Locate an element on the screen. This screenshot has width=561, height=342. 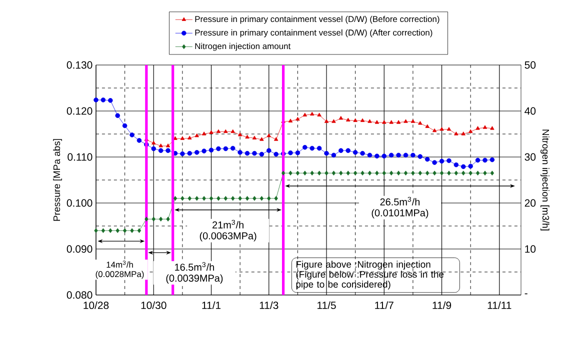
annotation: 21m$^{3}$/h (0.0063MPa) is located at coordinates (228, 231).